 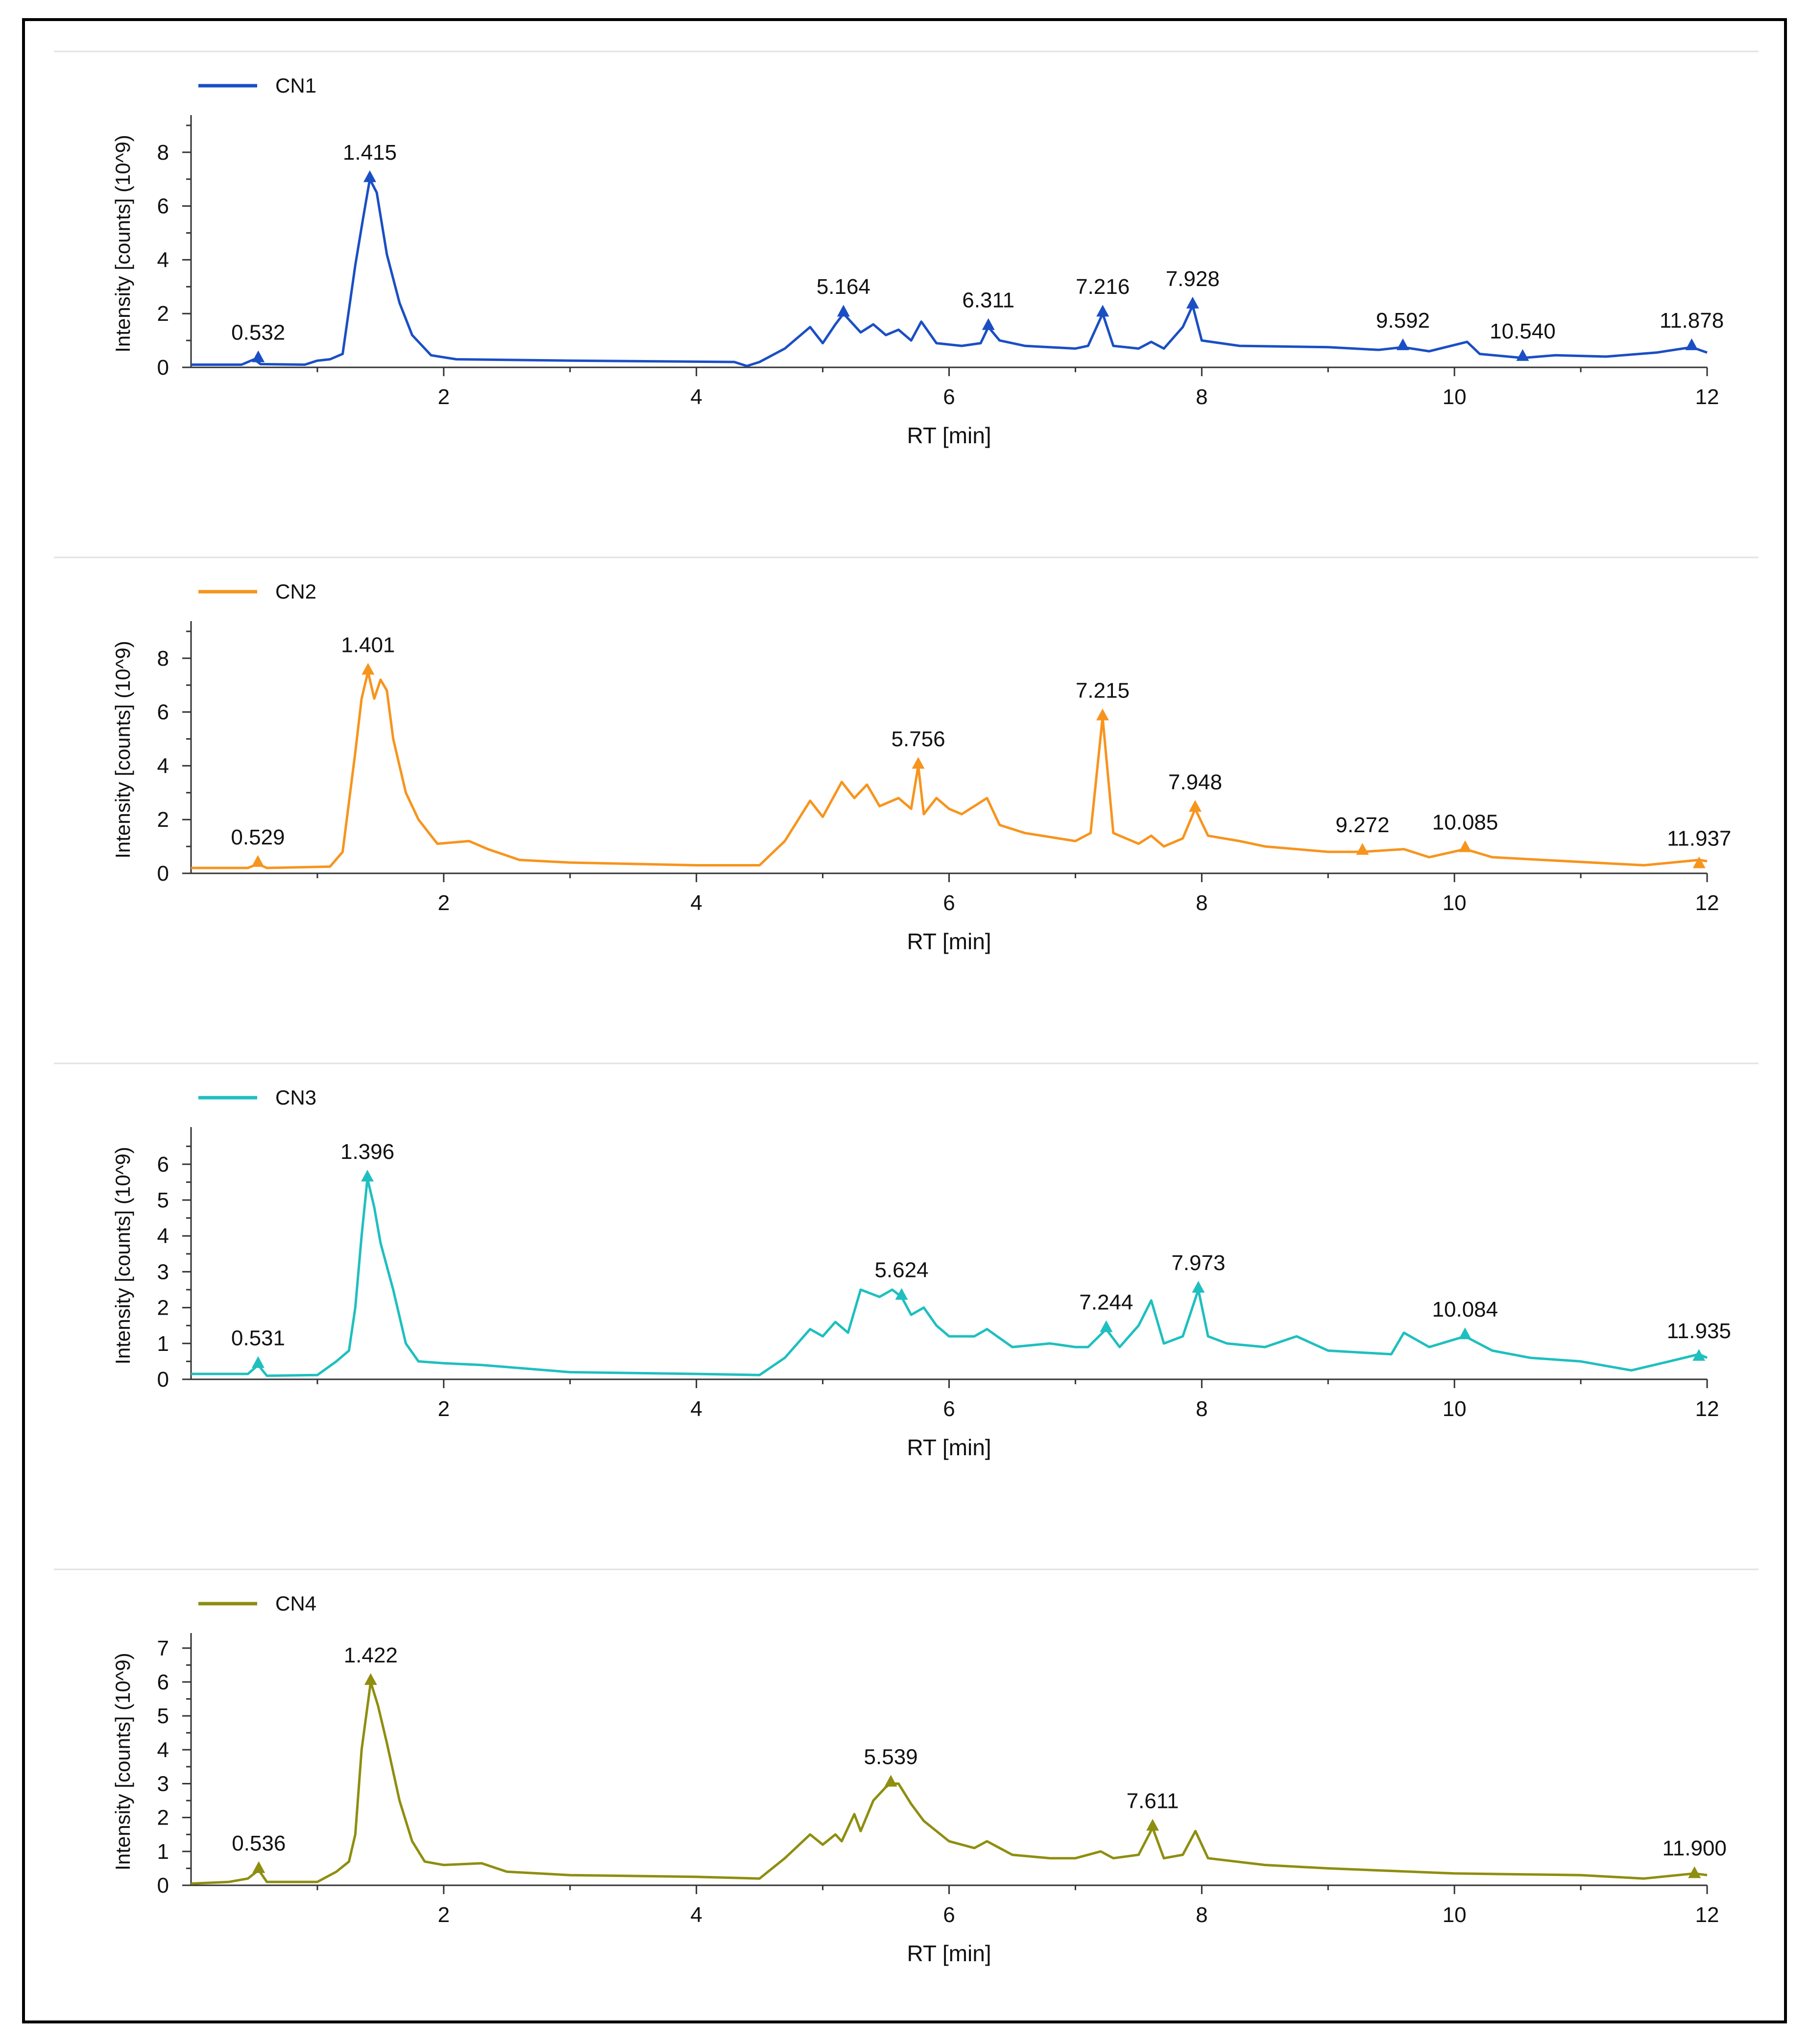 What do you see at coordinates (368, 645) in the screenshot?
I see `peak-label: 1.401` at bounding box center [368, 645].